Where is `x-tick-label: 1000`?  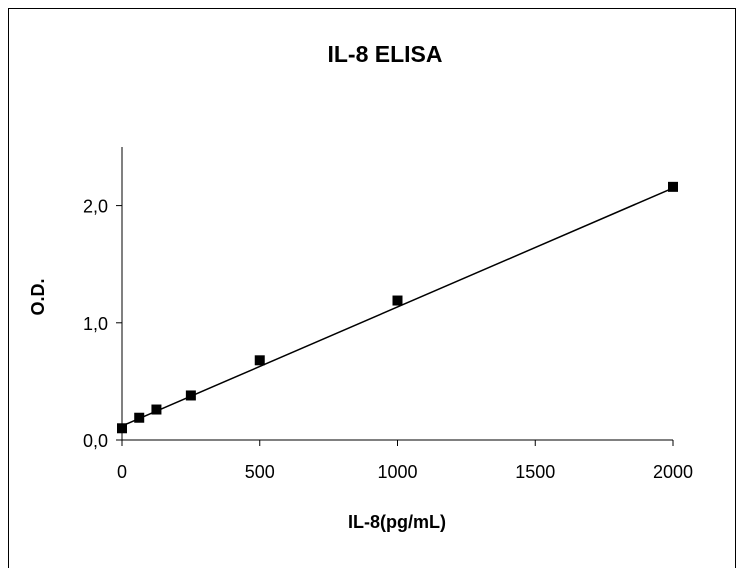
x-tick-label: 1000 is located at coordinates (397, 472).